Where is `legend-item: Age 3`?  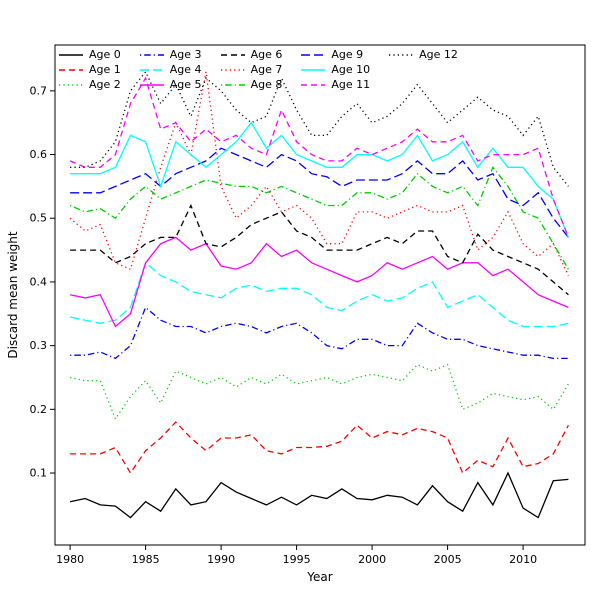
legend-item: Age 3 is located at coordinates (170, 54).